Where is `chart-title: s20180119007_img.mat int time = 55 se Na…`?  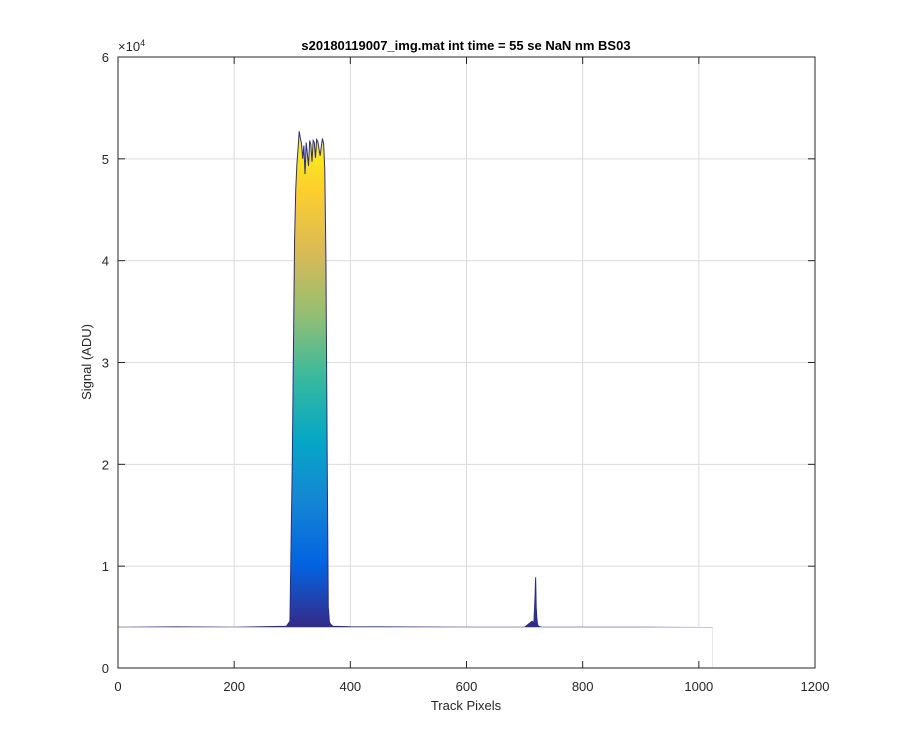
chart-title: s20180119007_img.mat int time = 55 se Na… is located at coordinates (465, 45).